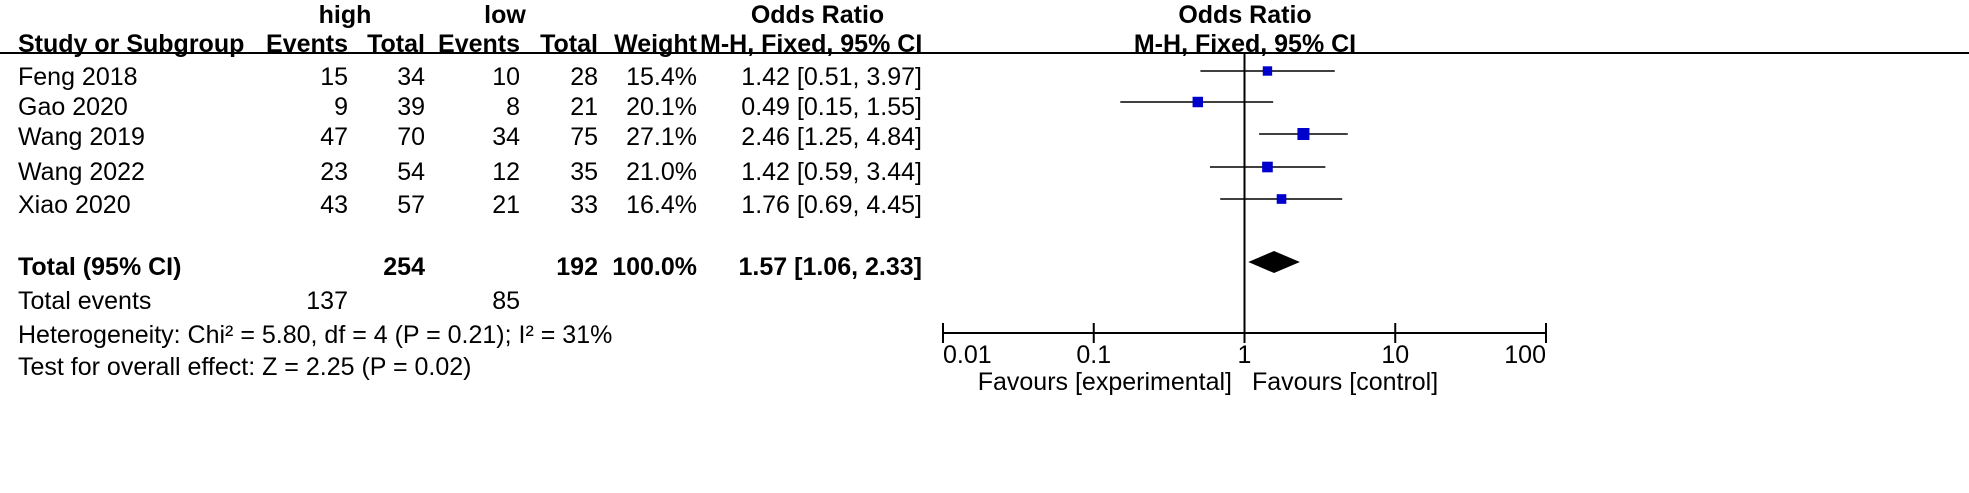 The image size is (1969, 493). Describe the element at coordinates (654, 267) in the screenshot. I see `total-weight: 100.0%` at that location.